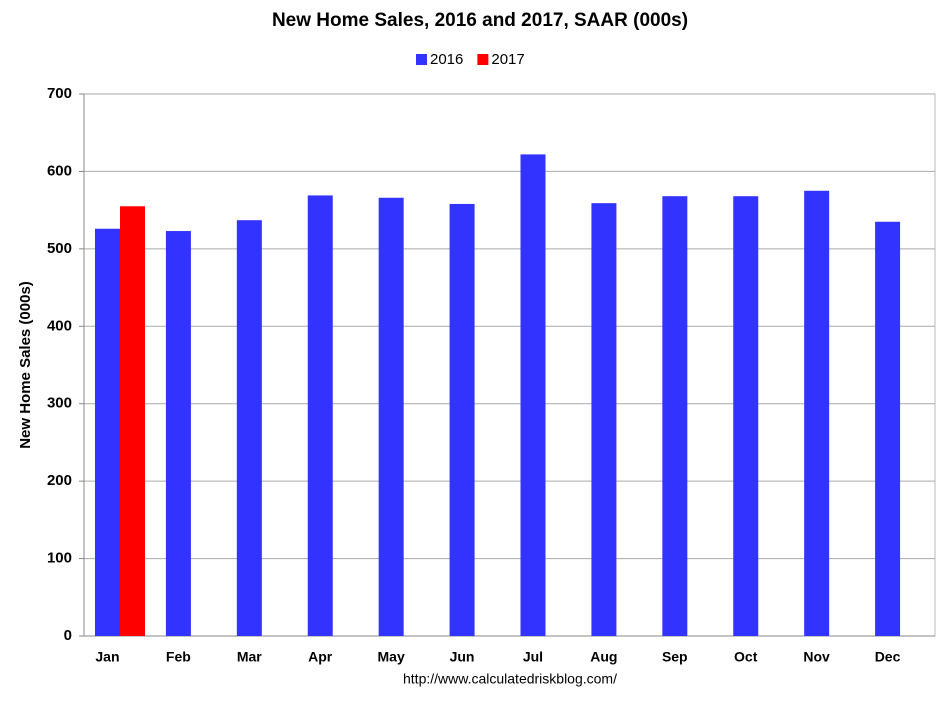  I want to click on source: http://www.calculatedriskblog.com/, so click(510, 679).